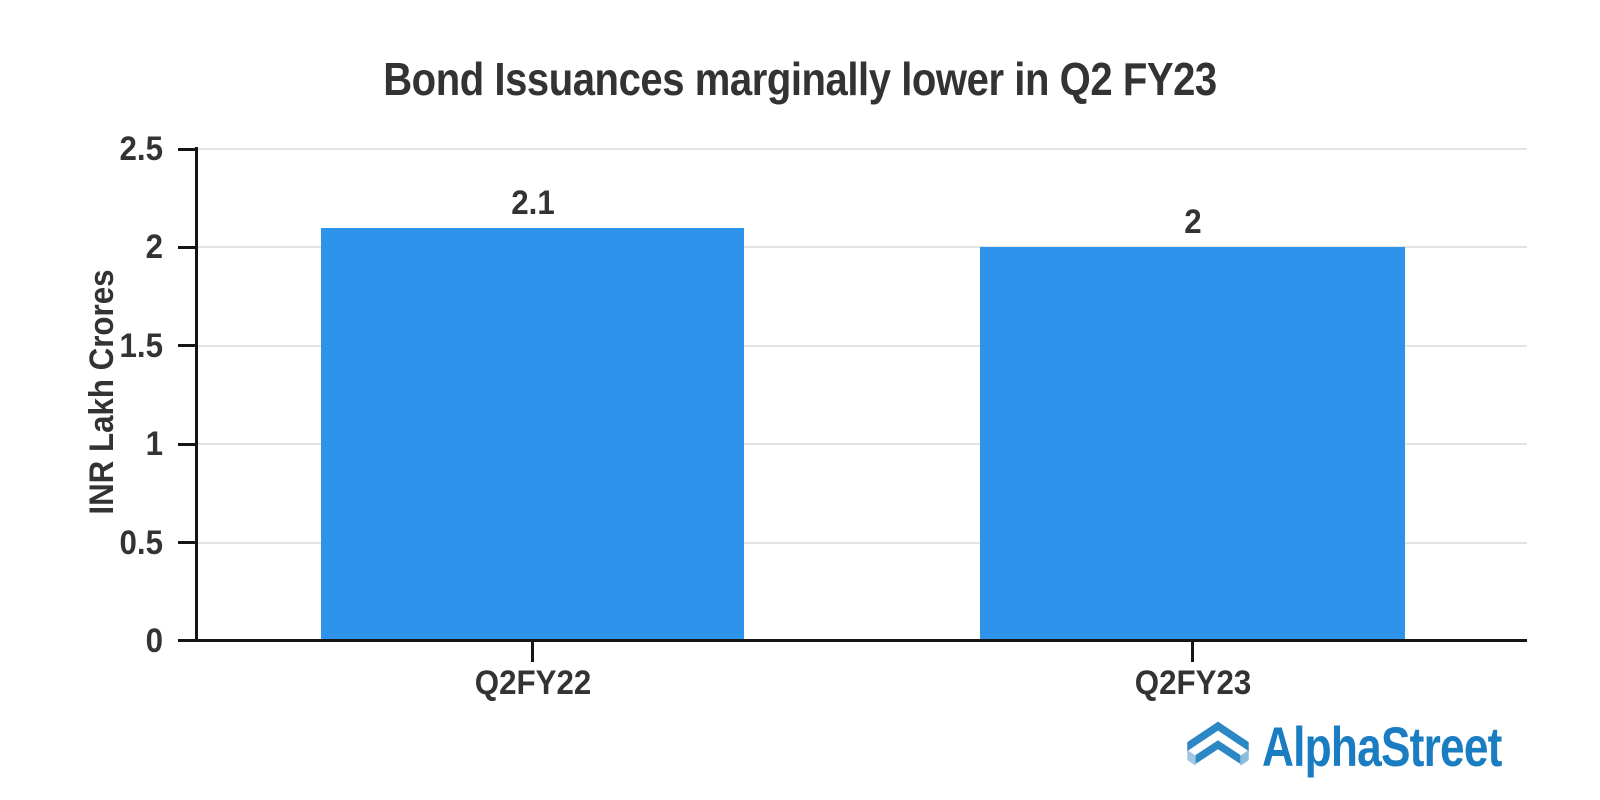 This screenshot has height=800, width=1600. I want to click on y-axis-line, so click(196, 394).